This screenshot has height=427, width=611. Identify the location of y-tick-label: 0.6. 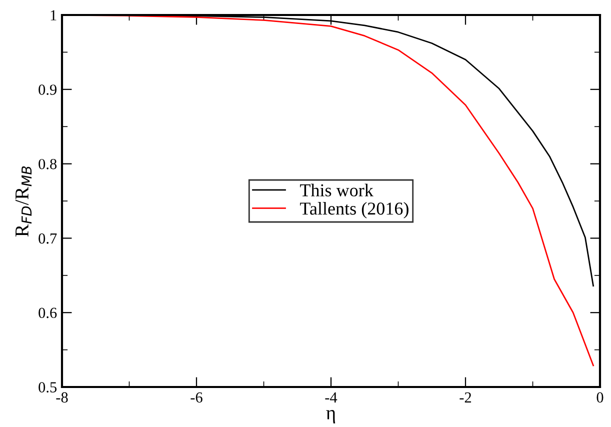
(47, 313).